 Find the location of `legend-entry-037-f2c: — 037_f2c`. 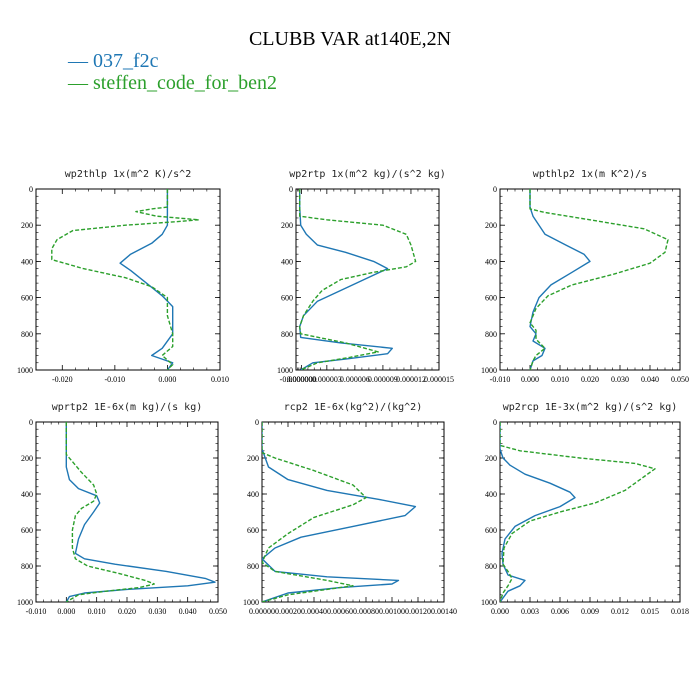

legend-entry-037-f2c: — 037_f2c is located at coordinates (113, 61).